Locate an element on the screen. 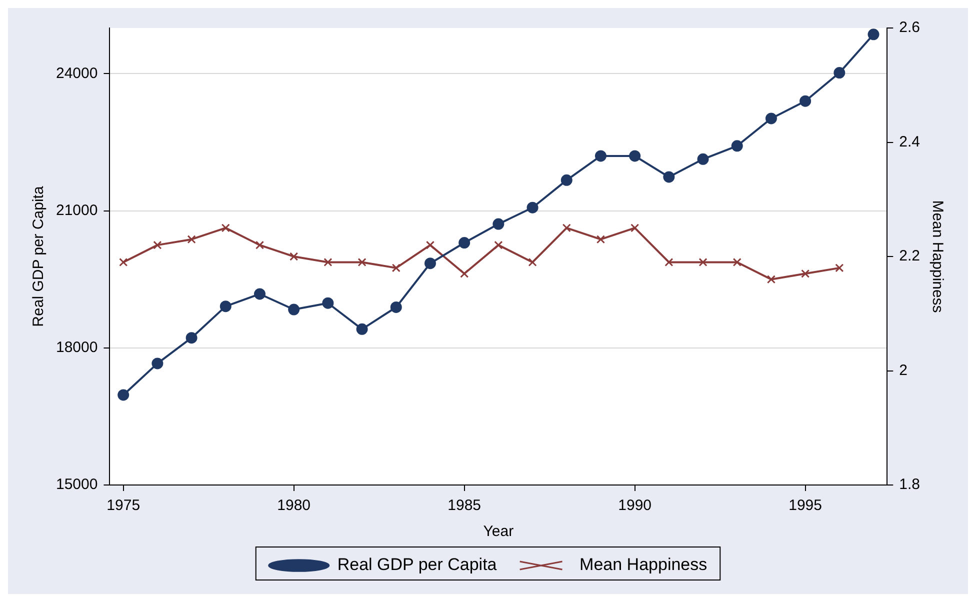 Image resolution: width=976 pixels, height=602 pixels. y-tick-label: 18000 is located at coordinates (77, 347).